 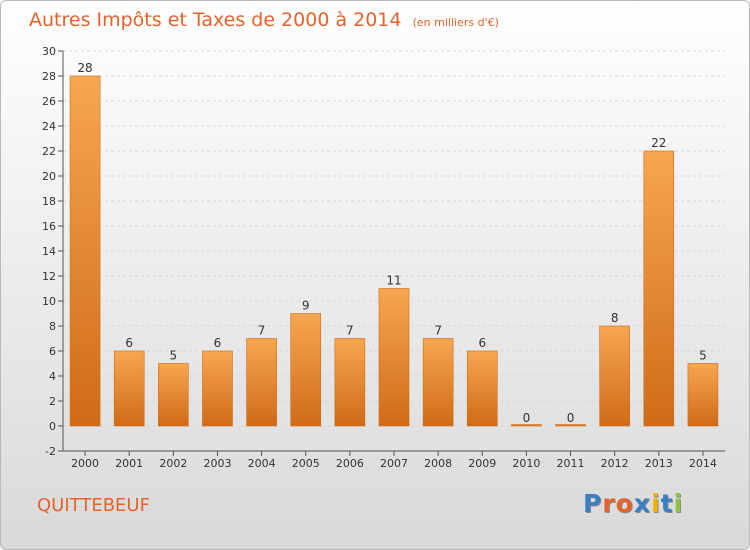 I want to click on x-tick-label-2002: 2002, so click(x=173, y=463).